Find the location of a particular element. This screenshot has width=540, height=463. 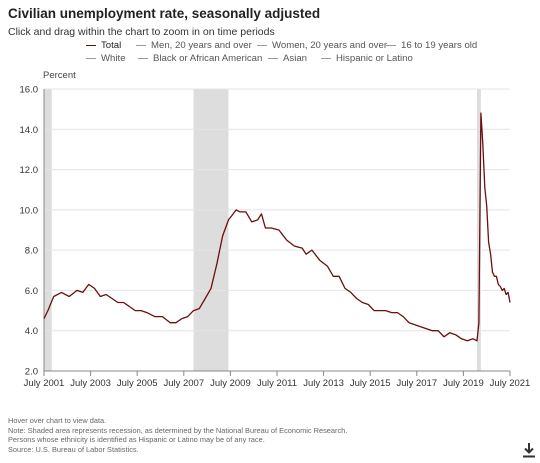

x-tick-label: July 2001 is located at coordinates (44, 383).